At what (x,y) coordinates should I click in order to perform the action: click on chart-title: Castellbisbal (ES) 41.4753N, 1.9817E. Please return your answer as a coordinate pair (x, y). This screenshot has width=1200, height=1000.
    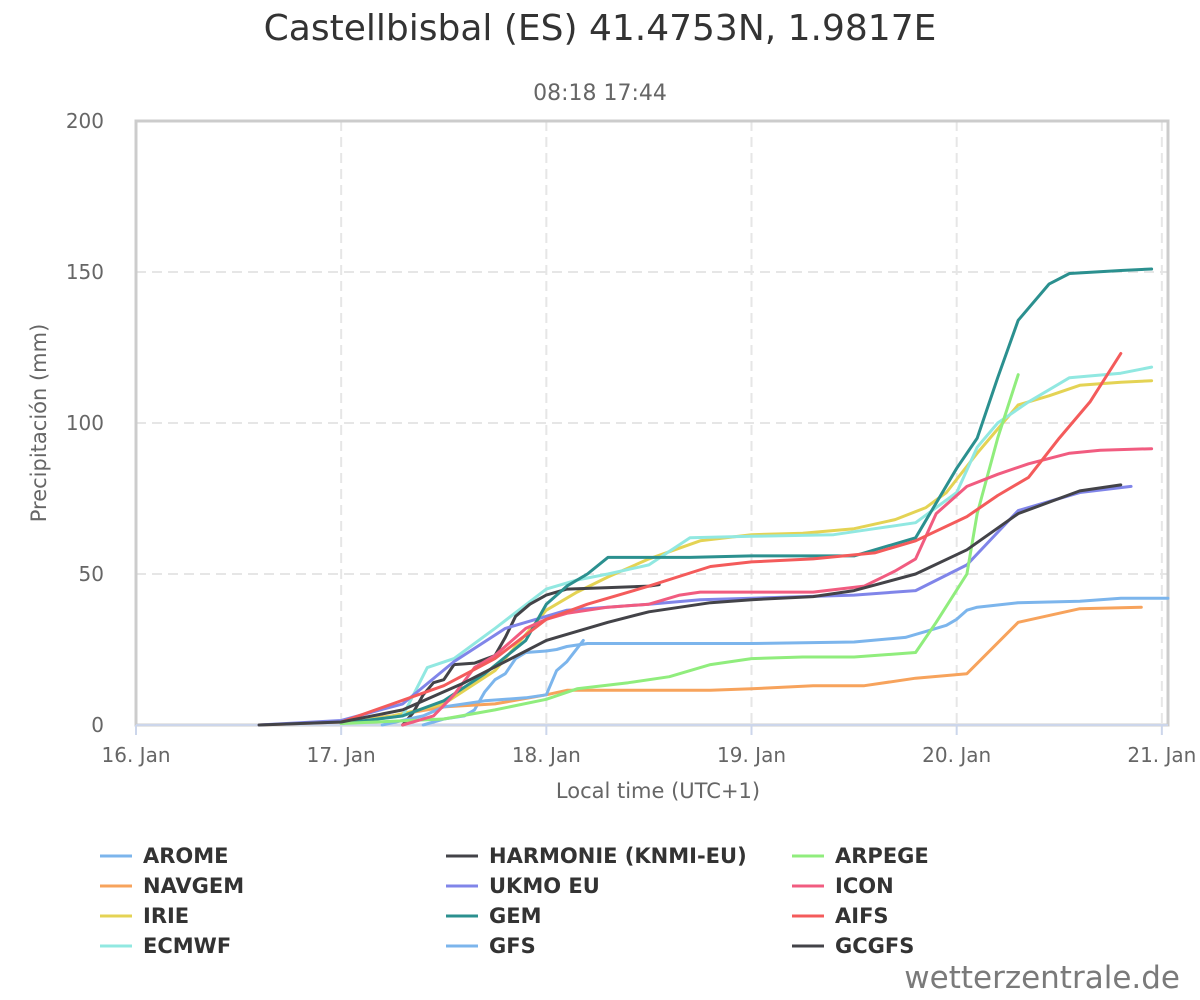
    Looking at the image, I should click on (600, 28).